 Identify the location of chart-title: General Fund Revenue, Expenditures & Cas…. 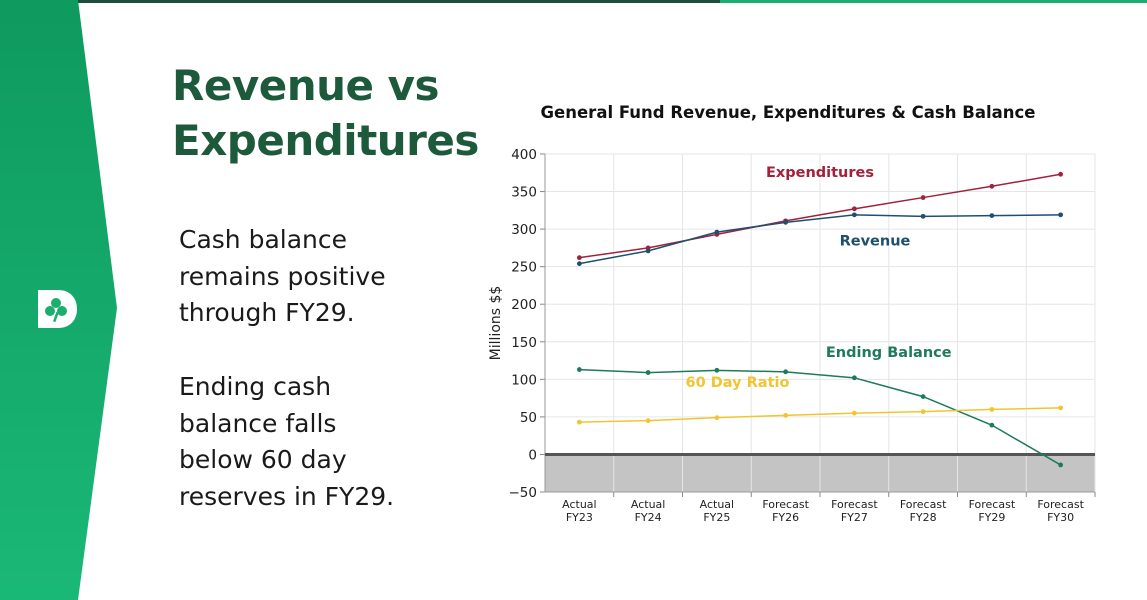
(788, 112).